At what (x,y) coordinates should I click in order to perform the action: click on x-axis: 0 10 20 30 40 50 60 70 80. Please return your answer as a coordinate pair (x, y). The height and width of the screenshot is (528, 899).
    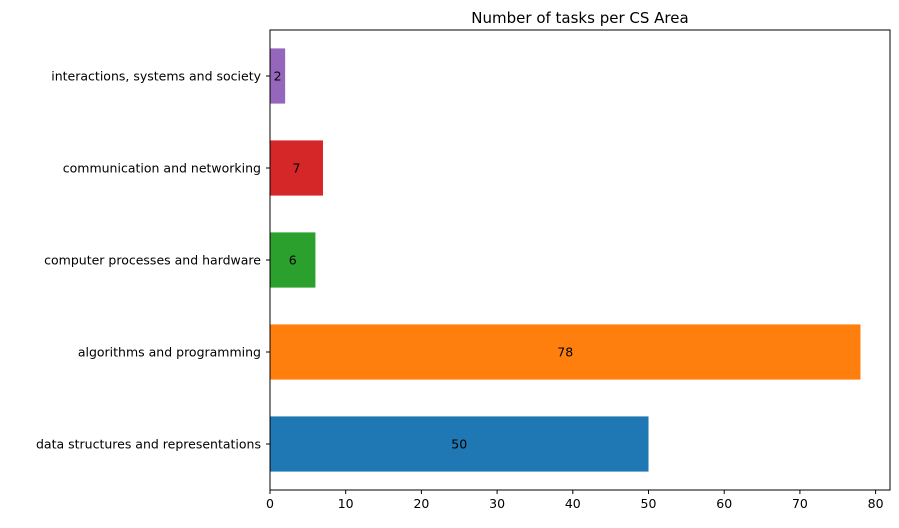
    Looking at the image, I should click on (575, 500).